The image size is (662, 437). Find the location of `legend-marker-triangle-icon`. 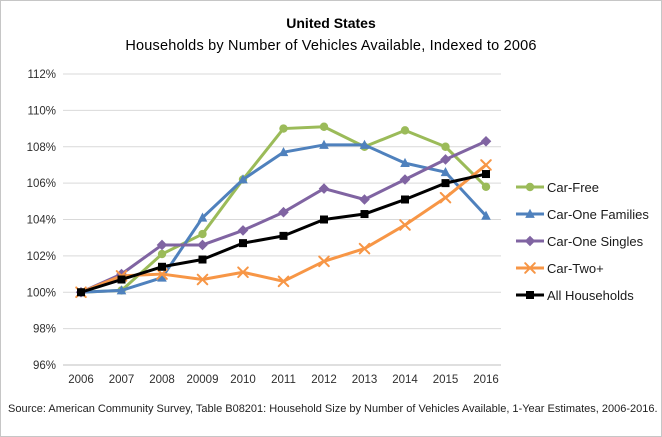

legend-marker-triangle-icon is located at coordinates (530, 213).